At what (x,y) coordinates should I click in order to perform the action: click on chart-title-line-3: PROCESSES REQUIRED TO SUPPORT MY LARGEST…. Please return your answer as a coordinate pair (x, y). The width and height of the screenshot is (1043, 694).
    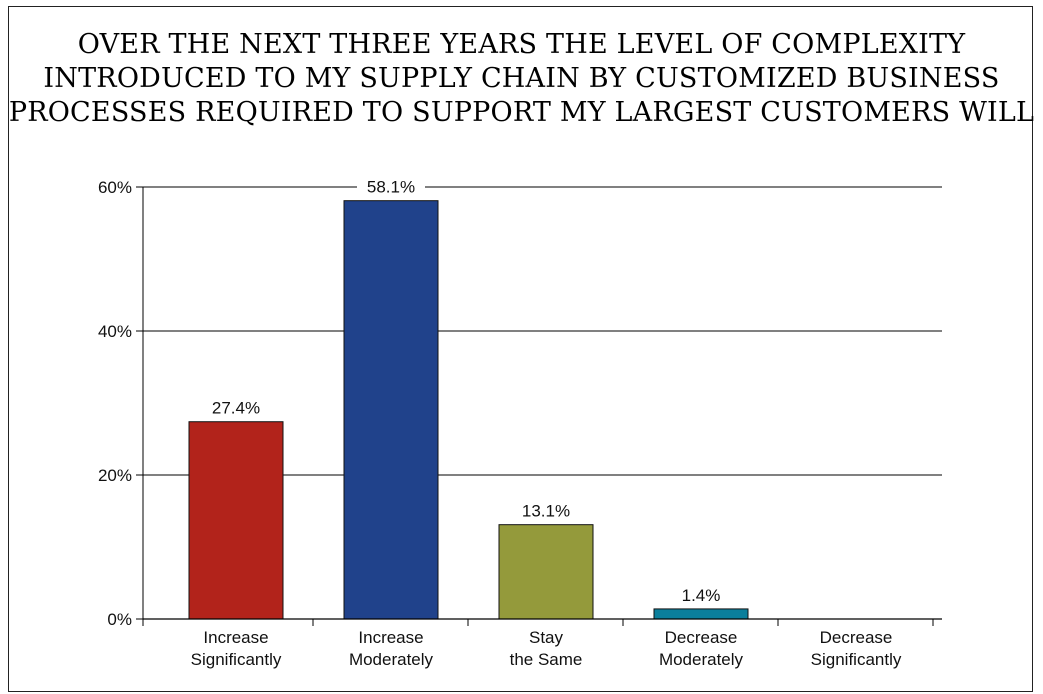
    Looking at the image, I should click on (521, 112).